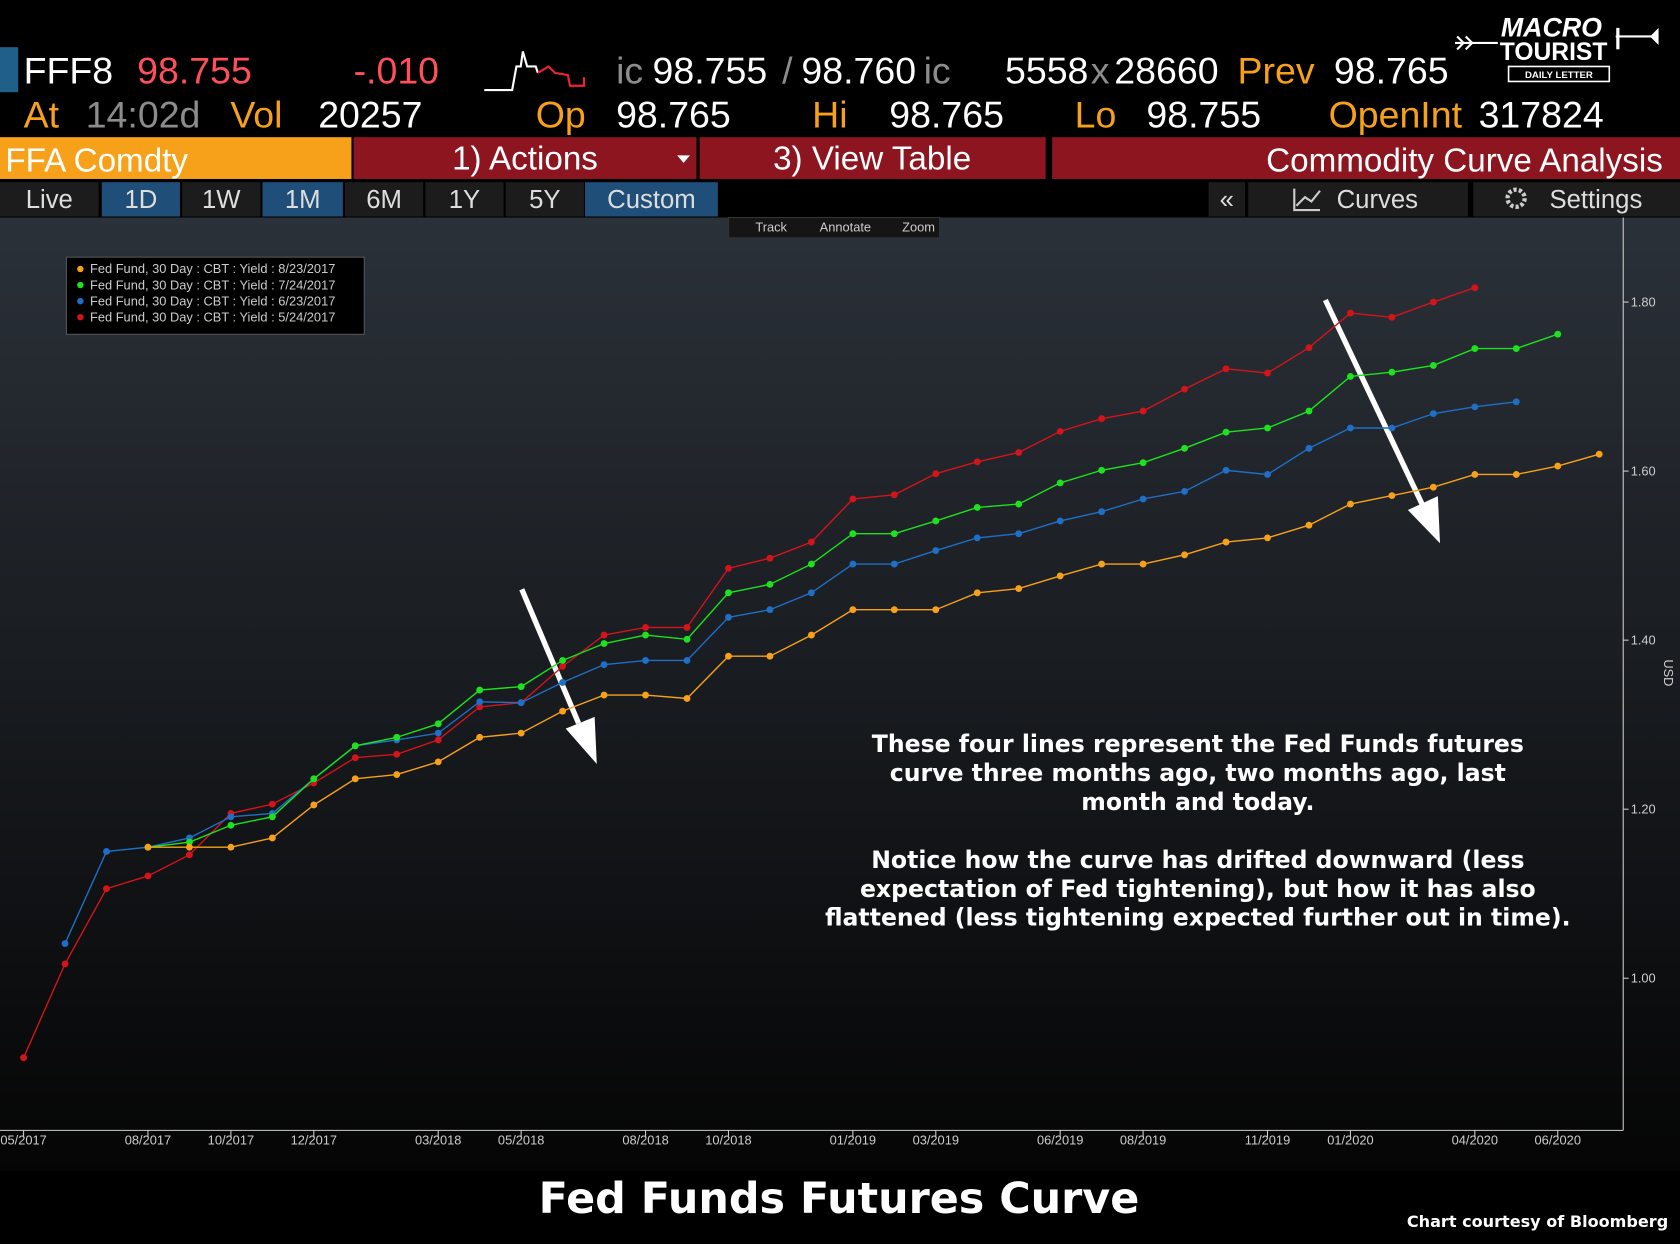  I want to click on range-tab-label: 6M, so click(384, 200).